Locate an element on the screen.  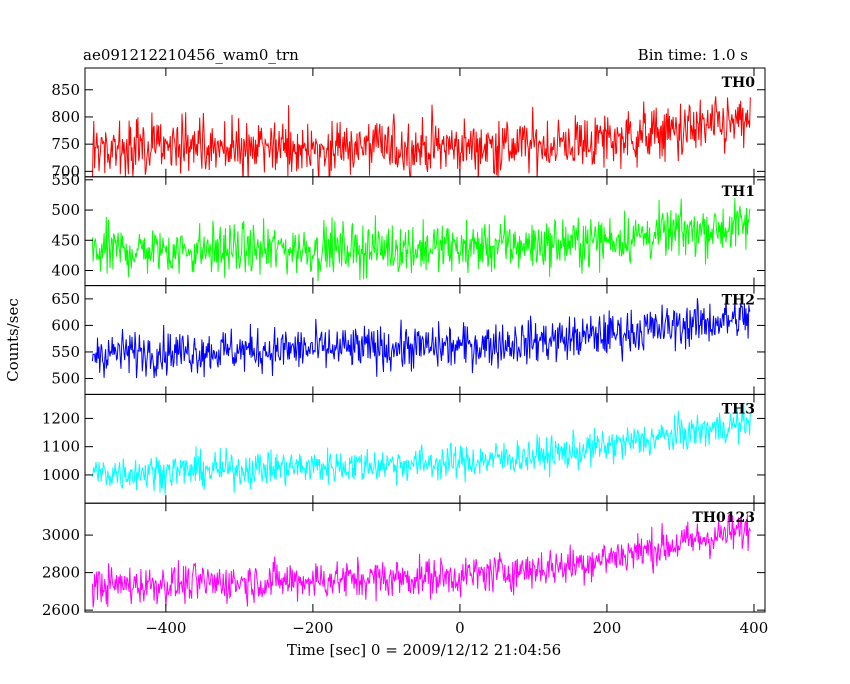
panel-th0: 700 750 800 850 TH0 is located at coordinates (408, 123).